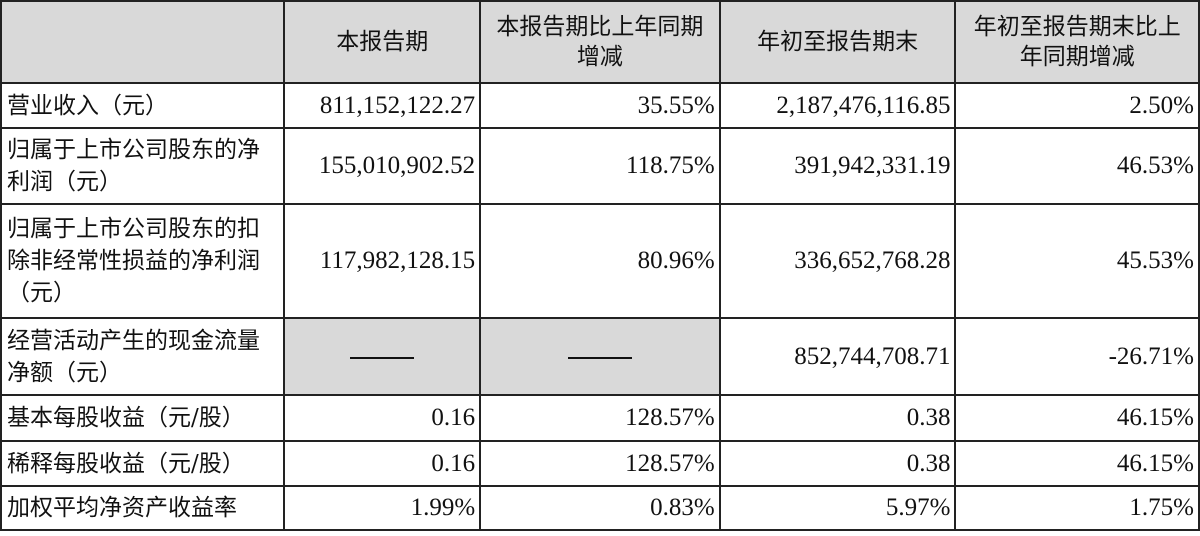 Image resolution: width=1200 pixels, height=536 pixels. What do you see at coordinates (837, 356) in the screenshot?
I see `table-cell: 852,744,708.71` at bounding box center [837, 356].